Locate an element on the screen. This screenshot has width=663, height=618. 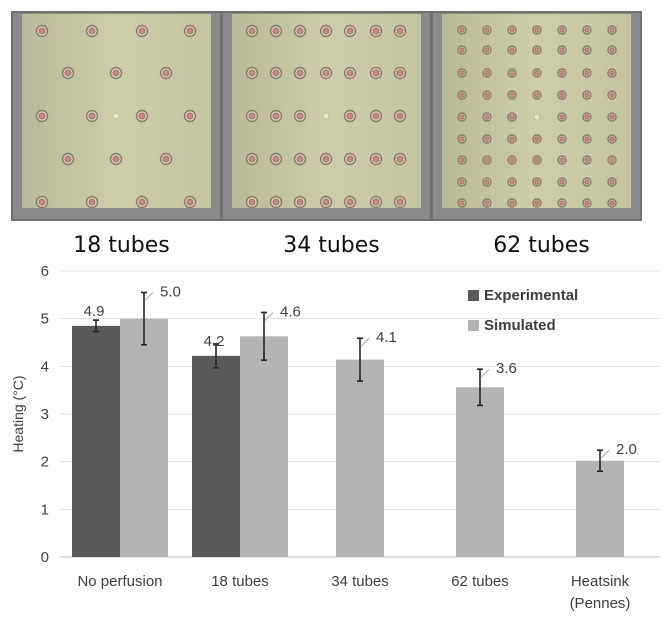
y-tick-label: 4 is located at coordinates (45, 366).